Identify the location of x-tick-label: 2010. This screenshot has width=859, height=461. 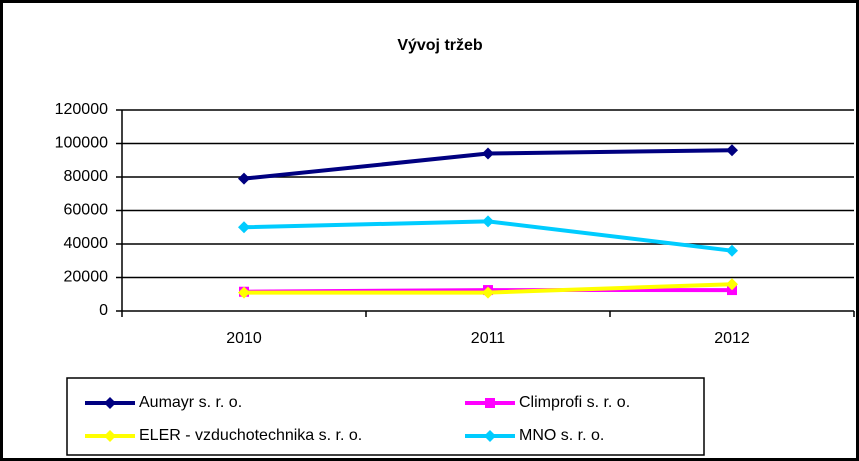
(244, 338).